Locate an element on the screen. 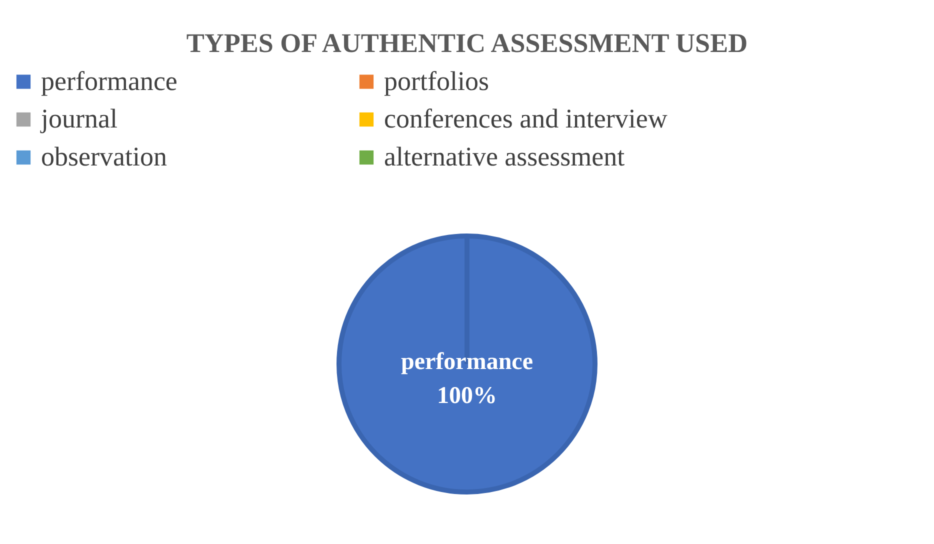  legend-label: performance is located at coordinates (109, 81).